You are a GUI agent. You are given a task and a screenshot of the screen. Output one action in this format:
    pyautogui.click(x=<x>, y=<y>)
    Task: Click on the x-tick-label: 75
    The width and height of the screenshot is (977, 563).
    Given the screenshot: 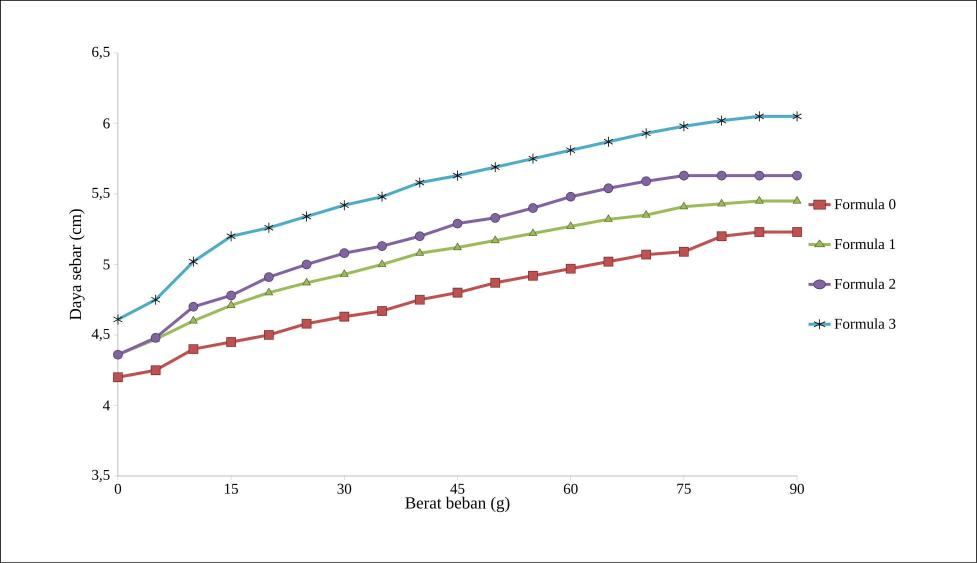 What is the action you would take?
    pyautogui.click(x=684, y=489)
    